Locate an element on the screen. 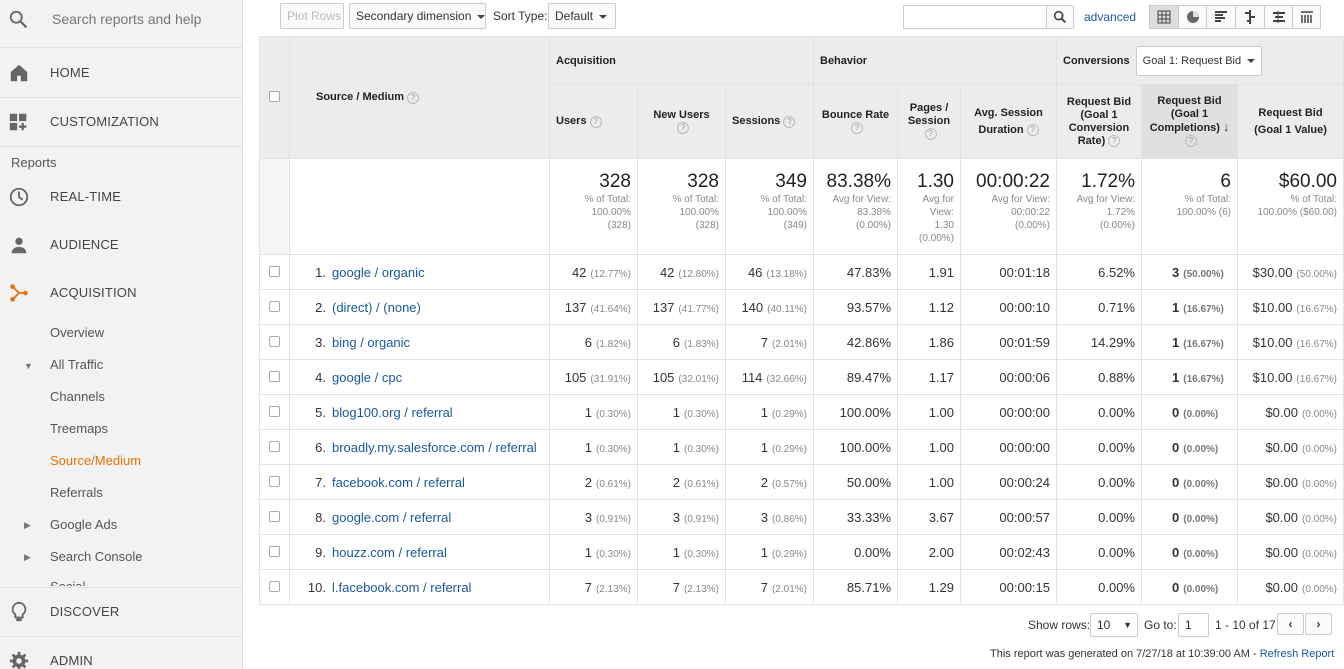 This screenshot has height=669, width=1344. column-header-sessions: Sessions? is located at coordinates (769, 121).